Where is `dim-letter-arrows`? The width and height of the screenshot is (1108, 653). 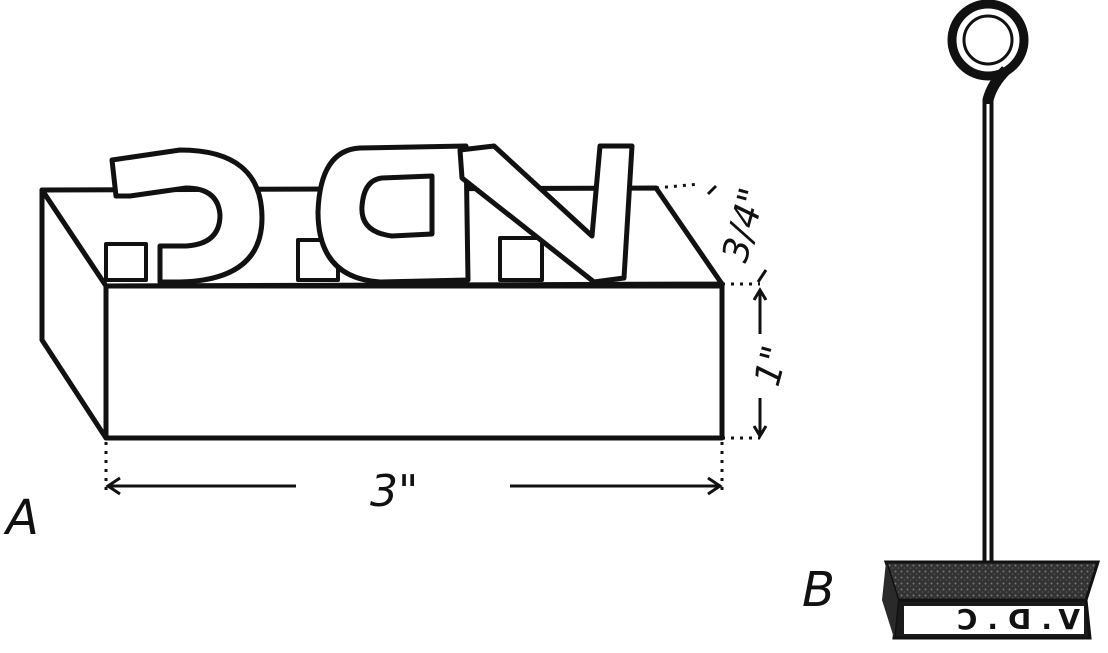 dim-letter-arrows is located at coordinates (737, 233).